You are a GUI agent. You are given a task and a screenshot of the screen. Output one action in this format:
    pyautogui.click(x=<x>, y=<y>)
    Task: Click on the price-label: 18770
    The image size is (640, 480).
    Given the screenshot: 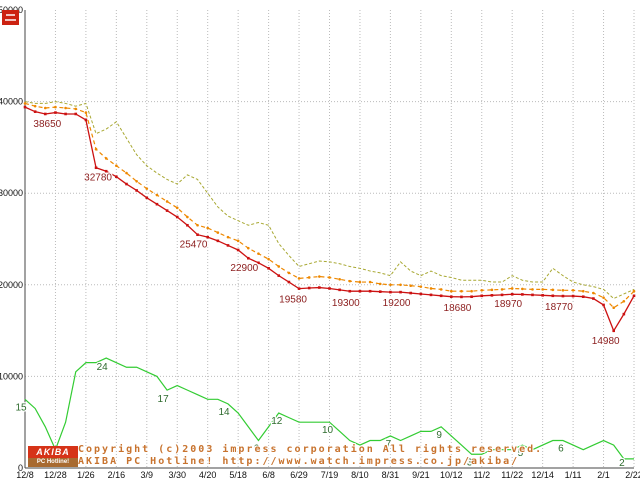 What is the action you would take?
    pyautogui.click(x=559, y=307)
    